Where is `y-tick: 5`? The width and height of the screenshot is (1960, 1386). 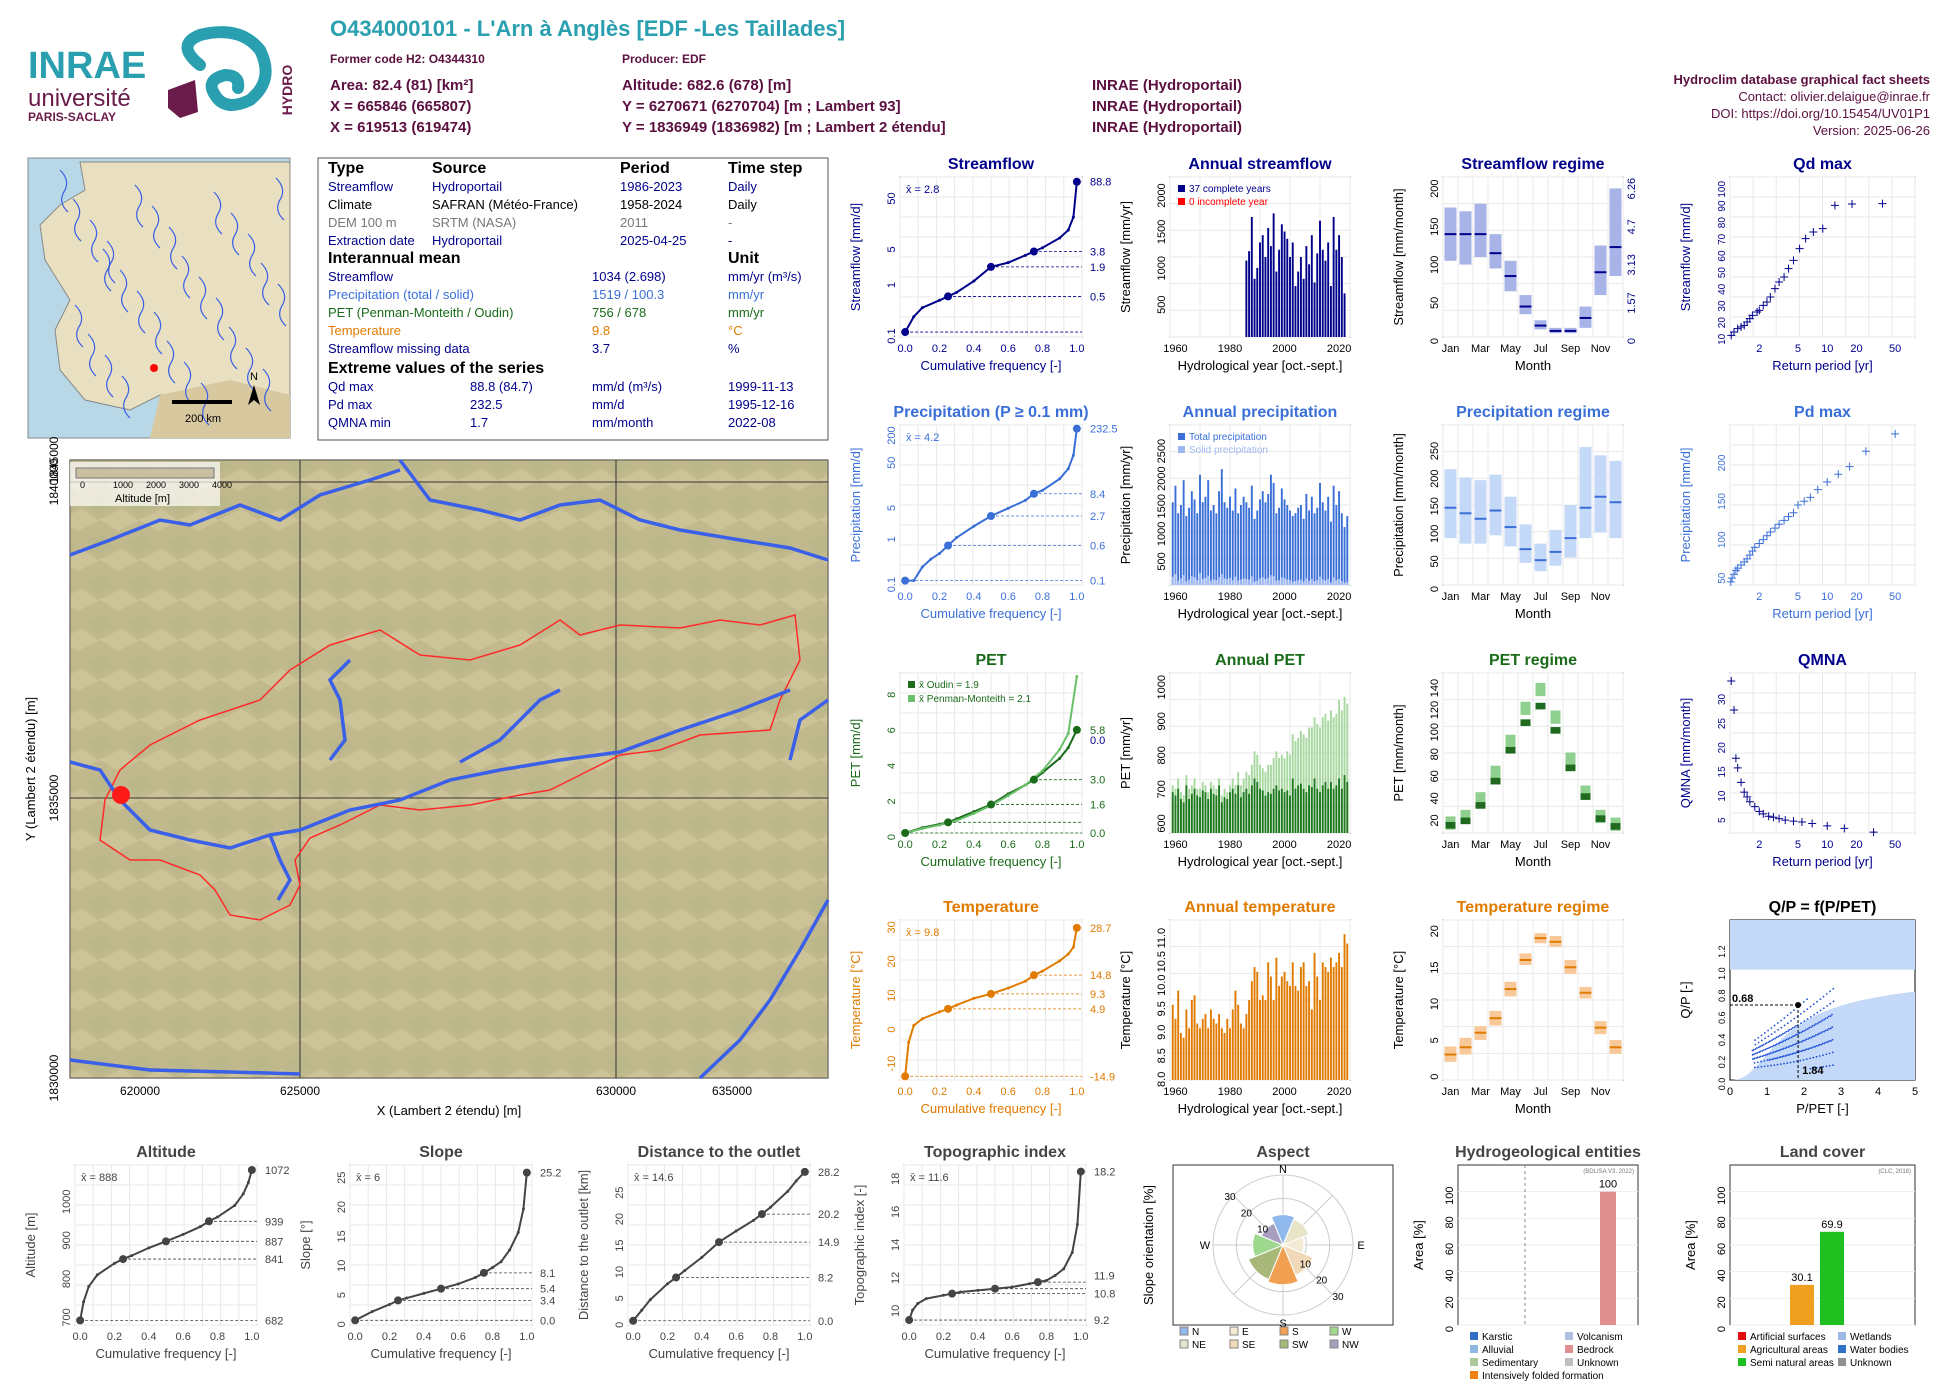 y-tick: 5 is located at coordinates (892, 249).